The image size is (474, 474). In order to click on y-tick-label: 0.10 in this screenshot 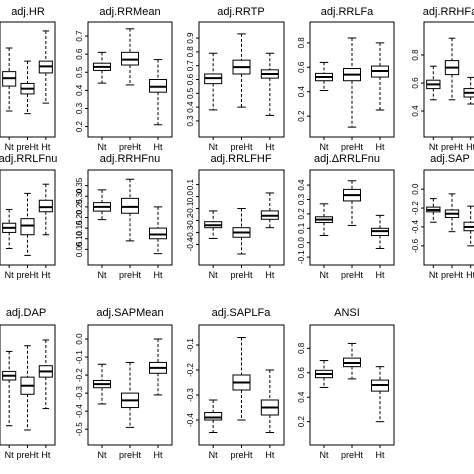, I will do `click(79, 238)`.